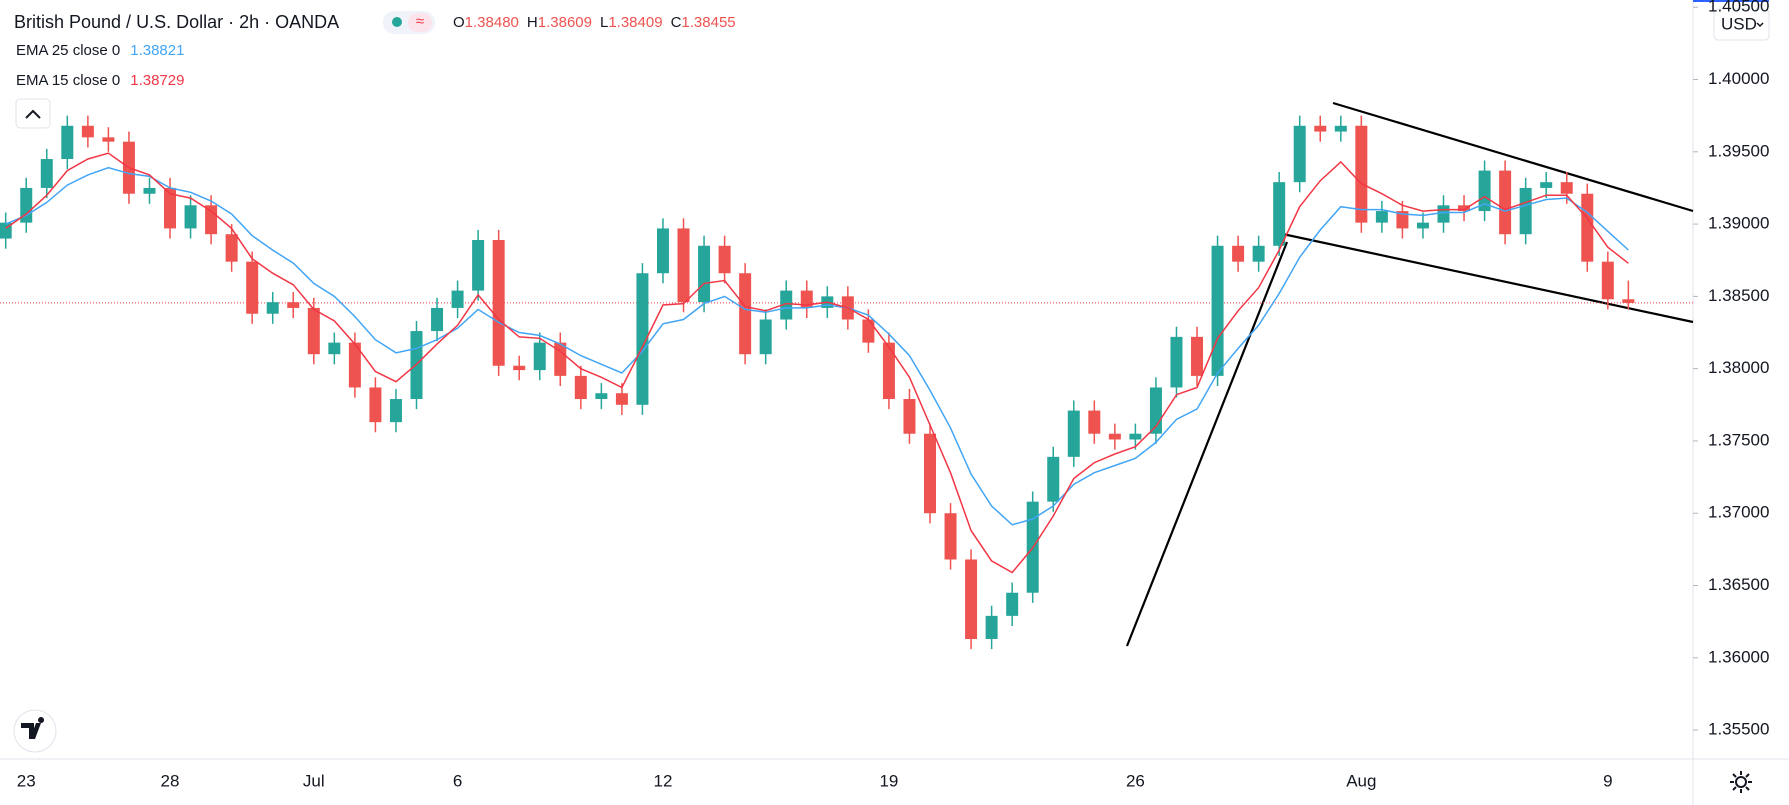 This screenshot has width=1789, height=805. What do you see at coordinates (420, 21) in the screenshot?
I see `toggle-icon: ≈` at bounding box center [420, 21].